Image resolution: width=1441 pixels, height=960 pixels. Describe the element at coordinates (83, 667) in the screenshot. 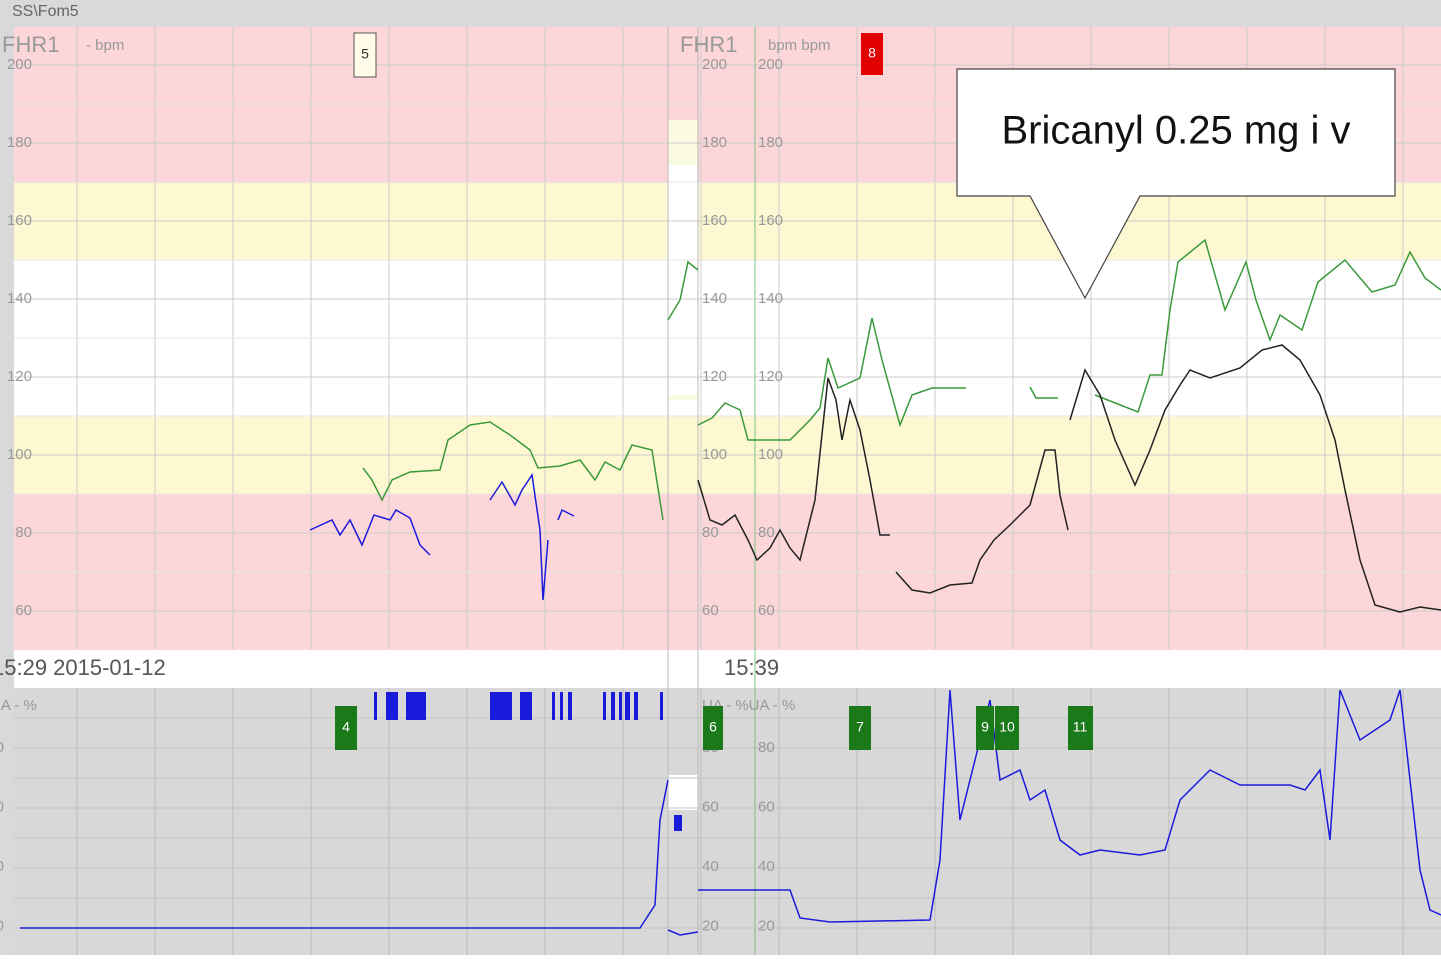

I see `timestamp: 15:29 2015-01-12` at that location.